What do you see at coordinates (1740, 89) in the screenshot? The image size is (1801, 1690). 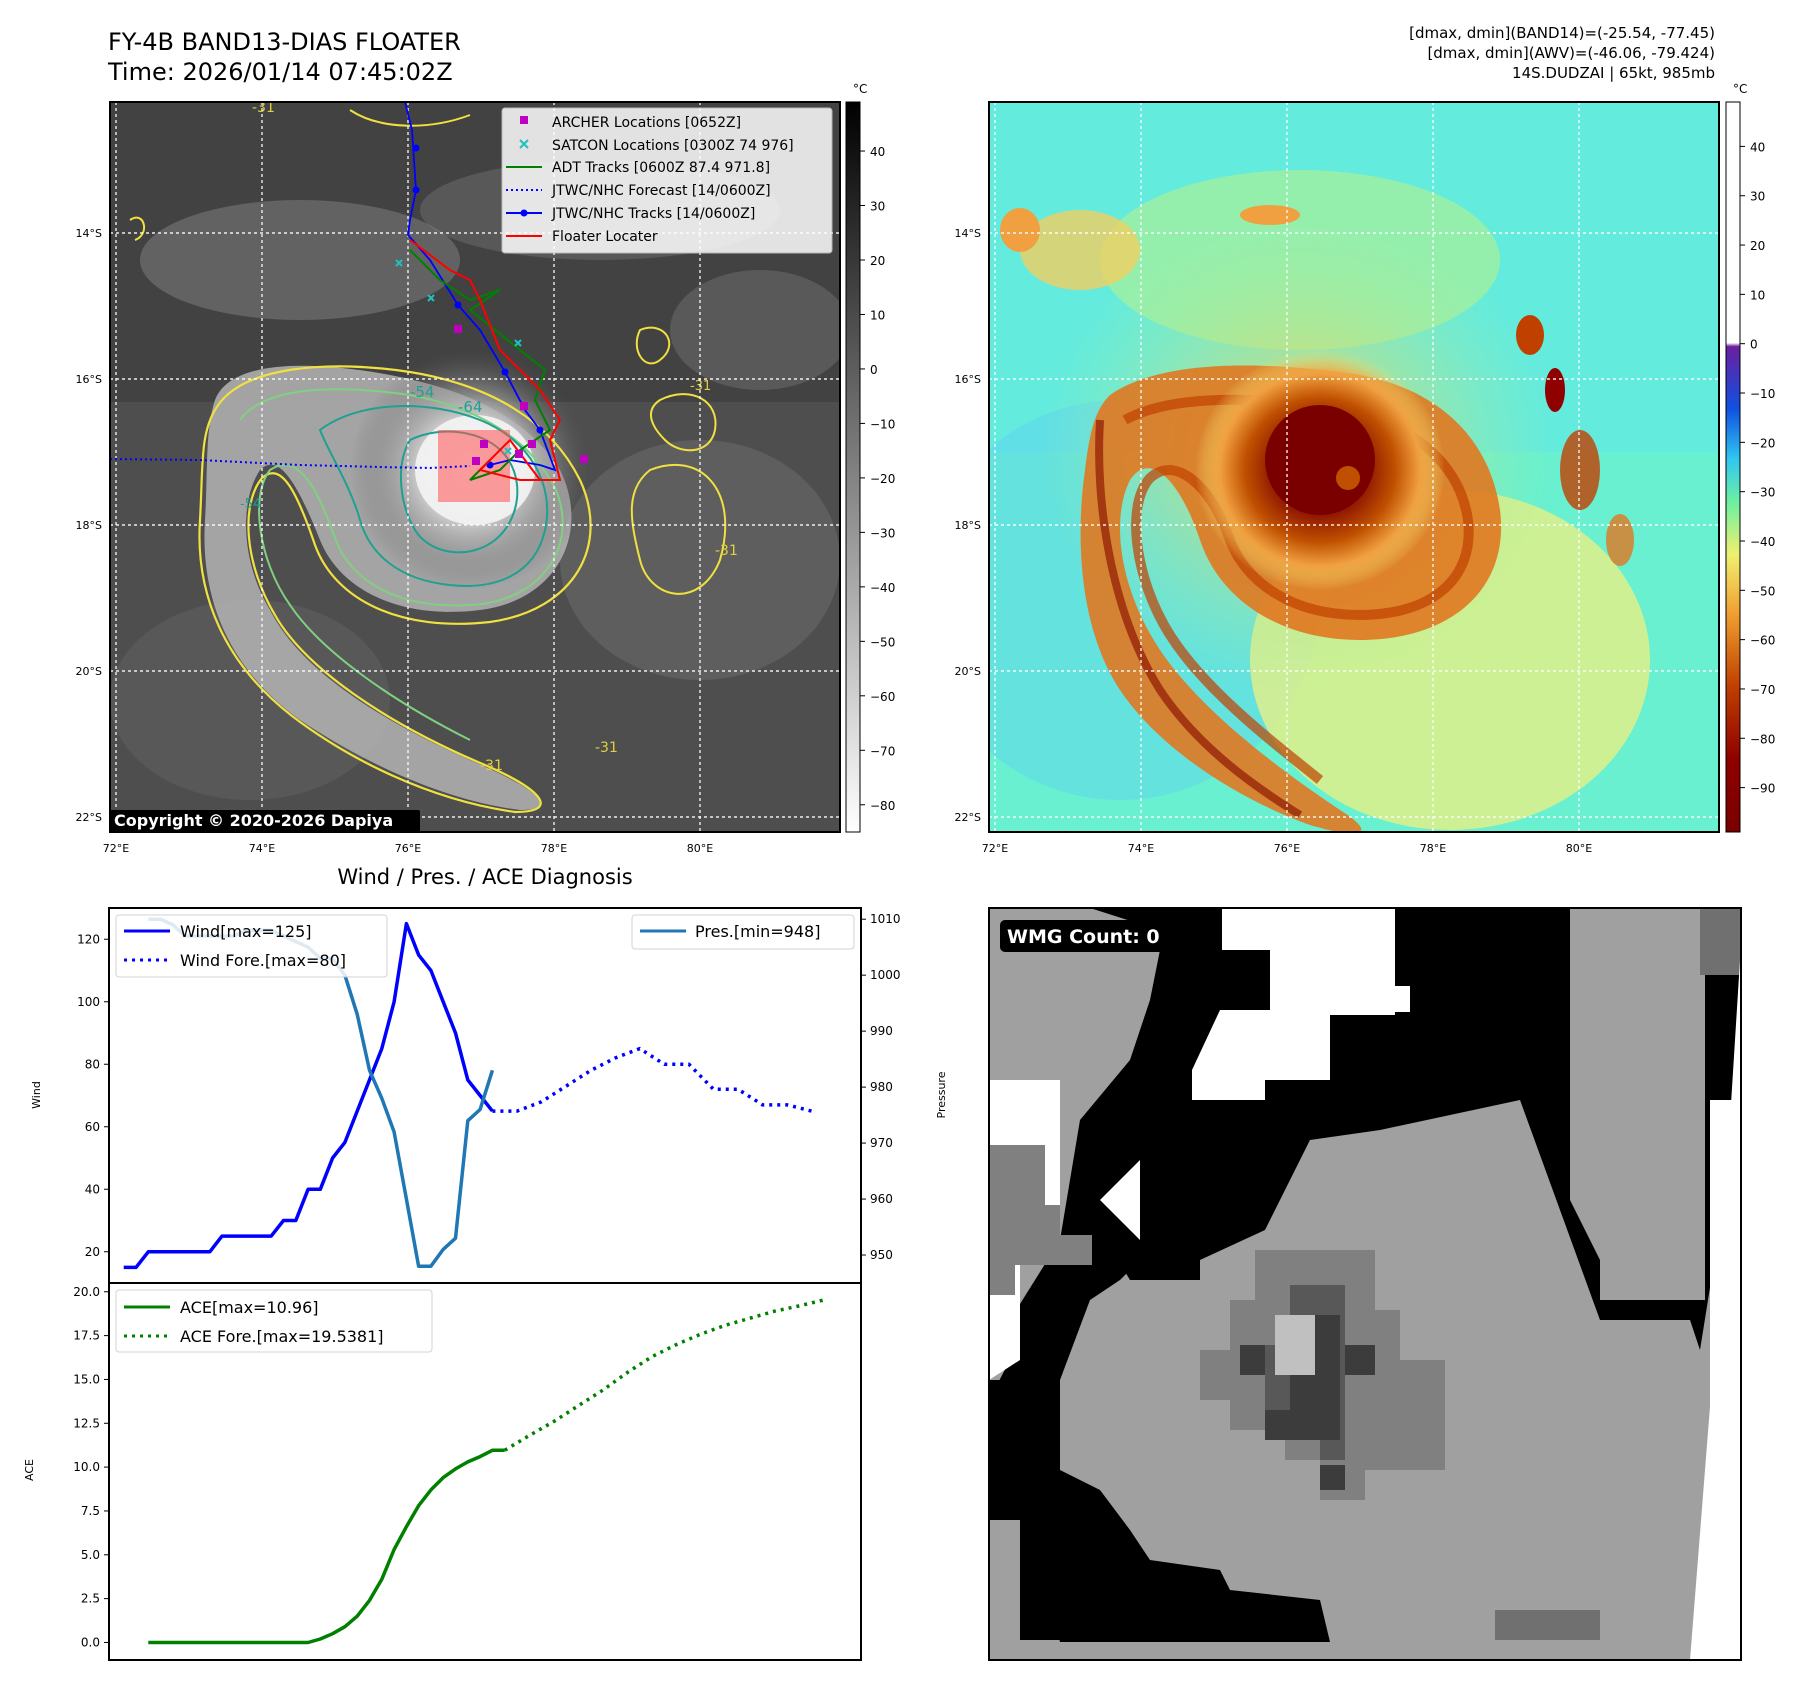 I see `bd-colorbar-unit: °C` at bounding box center [1740, 89].